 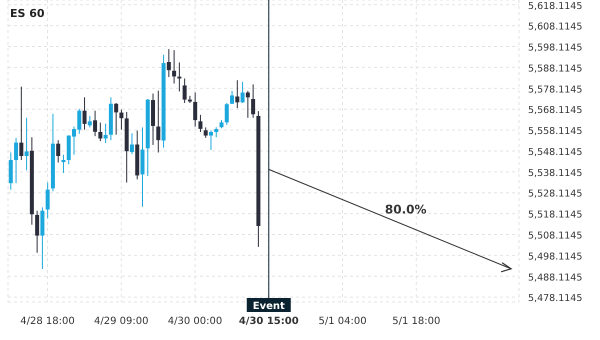 What do you see at coordinates (555, 236) in the screenshot?
I see `y-tick-label: 5,508.1145` at bounding box center [555, 236].